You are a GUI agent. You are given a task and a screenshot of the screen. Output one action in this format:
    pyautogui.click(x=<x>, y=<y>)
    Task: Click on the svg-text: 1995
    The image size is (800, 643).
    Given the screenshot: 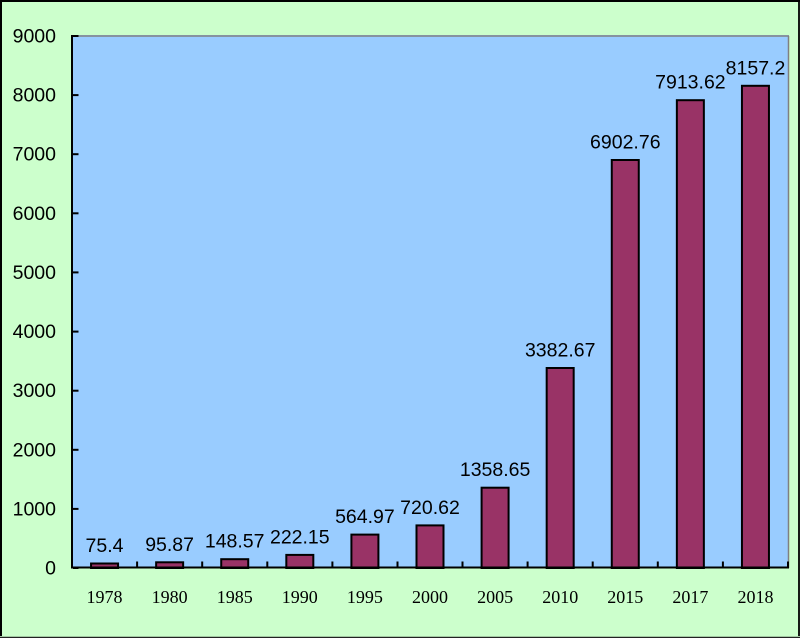 What is the action you would take?
    pyautogui.click(x=365, y=597)
    